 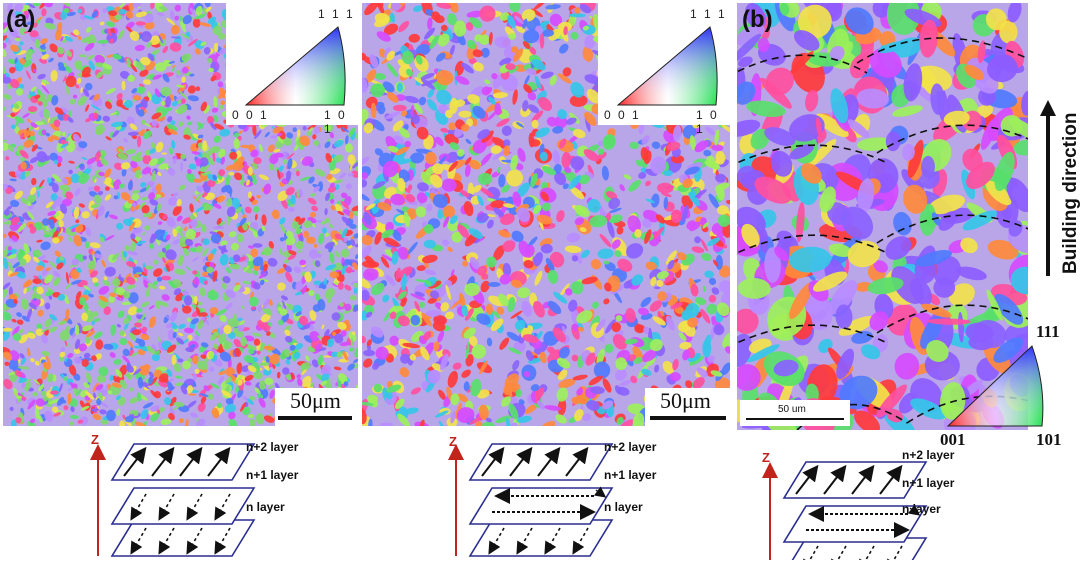 I want to click on panel-label-b: (b), so click(x=757, y=19).